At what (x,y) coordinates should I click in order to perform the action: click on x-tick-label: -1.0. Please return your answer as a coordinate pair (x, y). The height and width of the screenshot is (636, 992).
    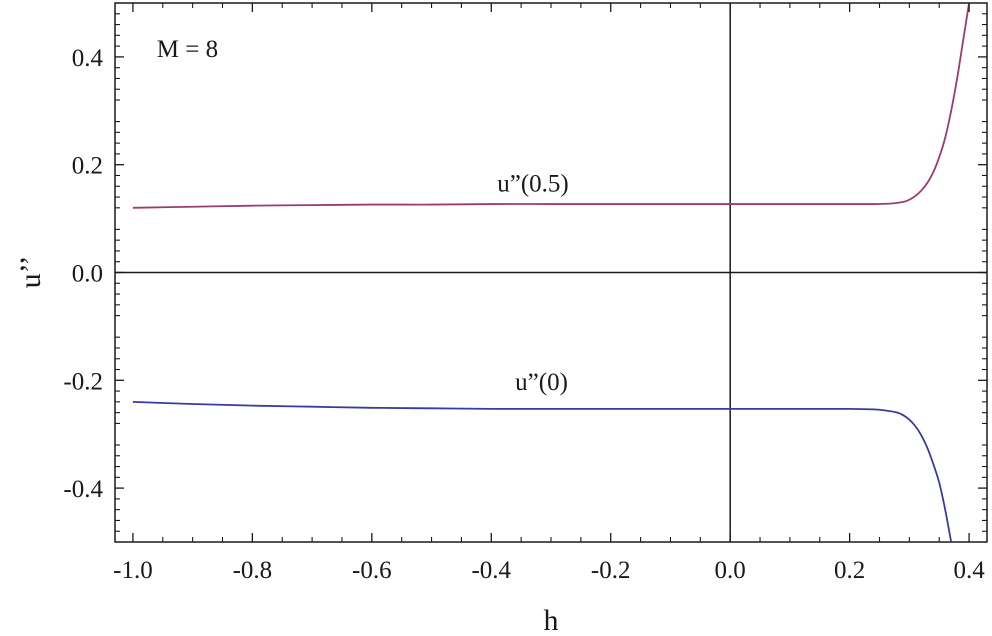
    Looking at the image, I should click on (133, 570).